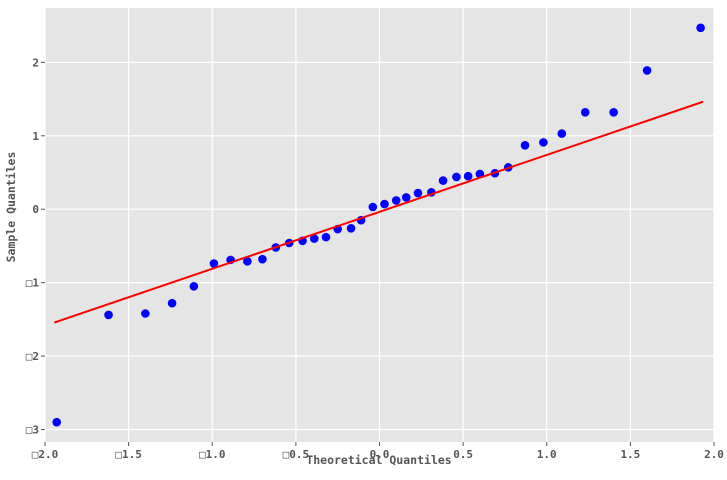  What do you see at coordinates (35, 209) in the screenshot?
I see `y-tick-label: 0` at bounding box center [35, 209].